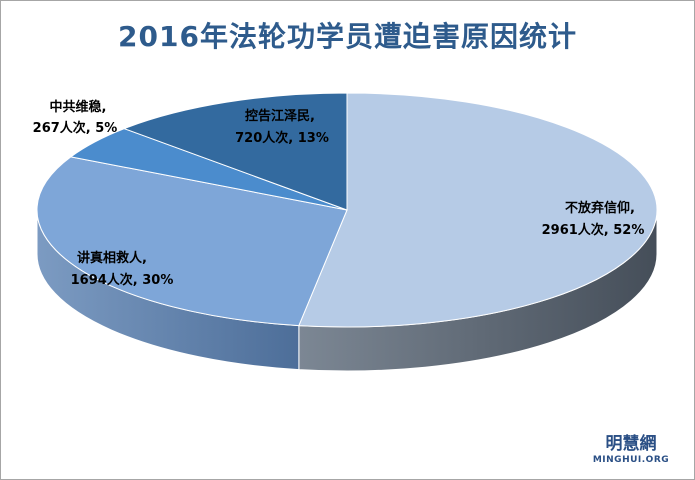 The height and width of the screenshot is (480, 695). Describe the element at coordinates (235, 151) in the screenshot. I see `slice-konggao` at that location.